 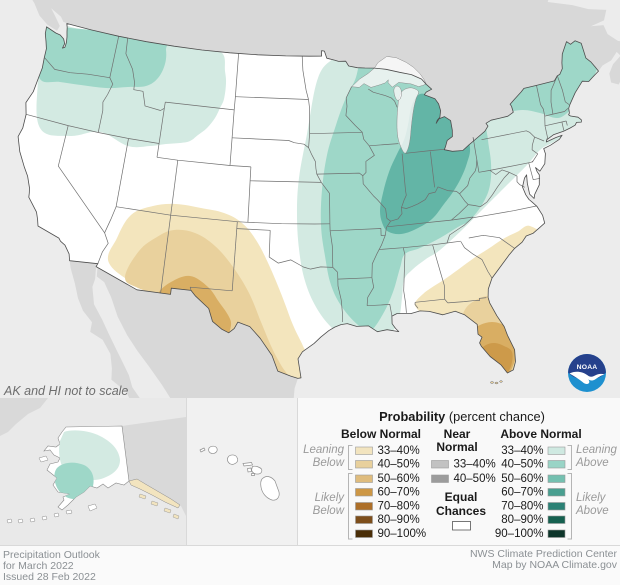 I want to click on svg-text: Issued 28 Feb 2022, so click(x=49, y=577).